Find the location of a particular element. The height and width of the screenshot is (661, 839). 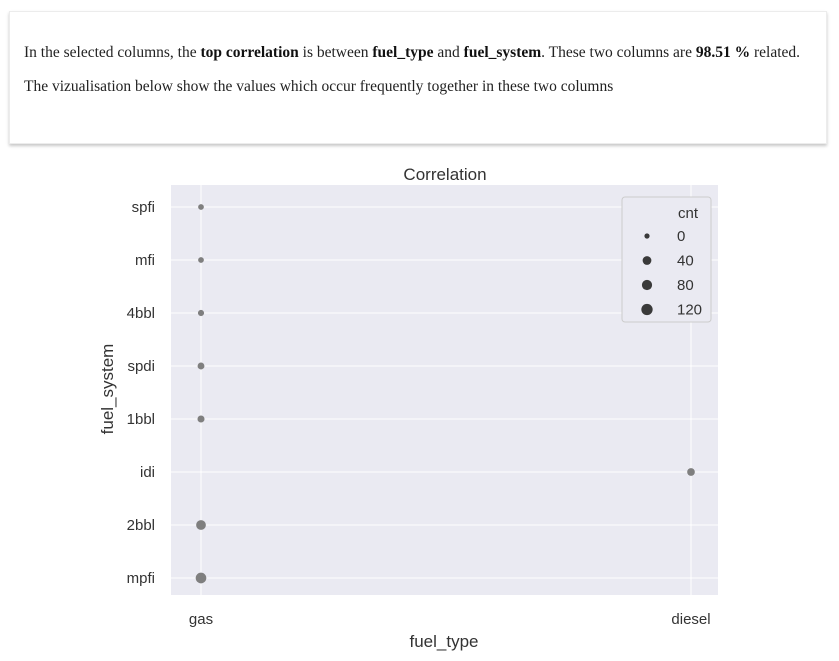

legend-label-120: 120 is located at coordinates (689, 310).